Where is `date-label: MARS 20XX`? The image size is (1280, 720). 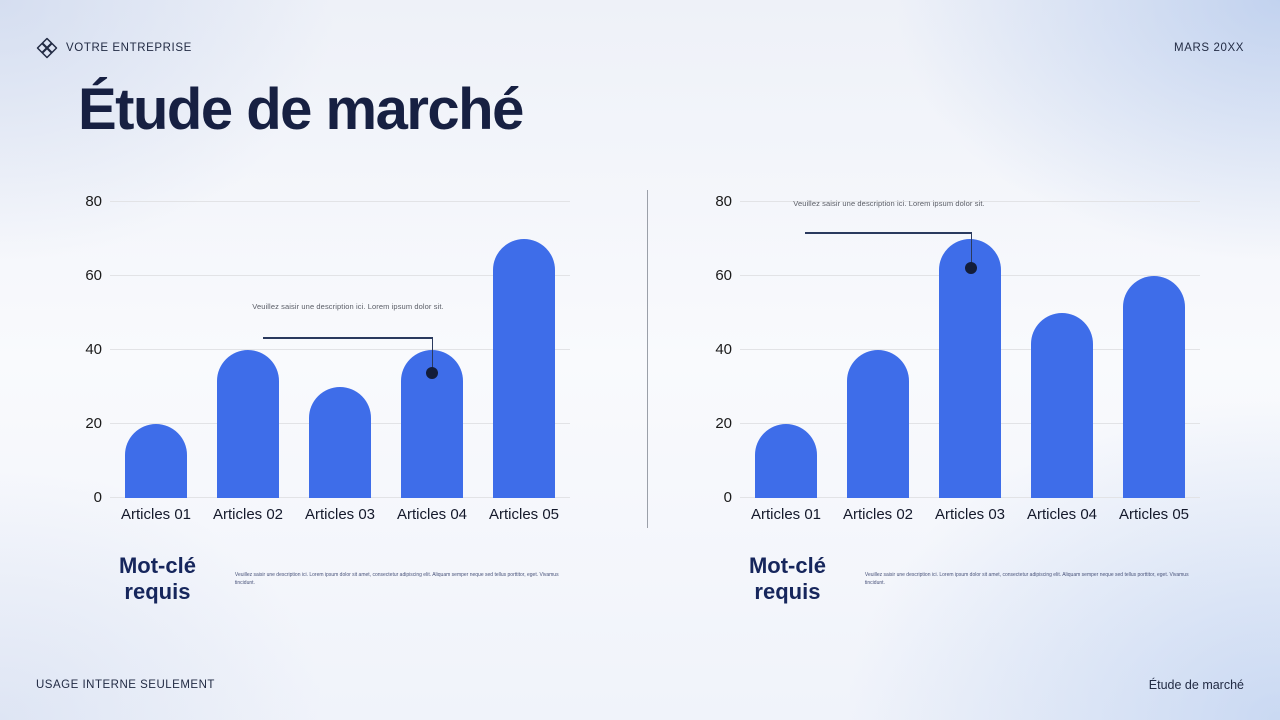 date-label: MARS 20XX is located at coordinates (1209, 48).